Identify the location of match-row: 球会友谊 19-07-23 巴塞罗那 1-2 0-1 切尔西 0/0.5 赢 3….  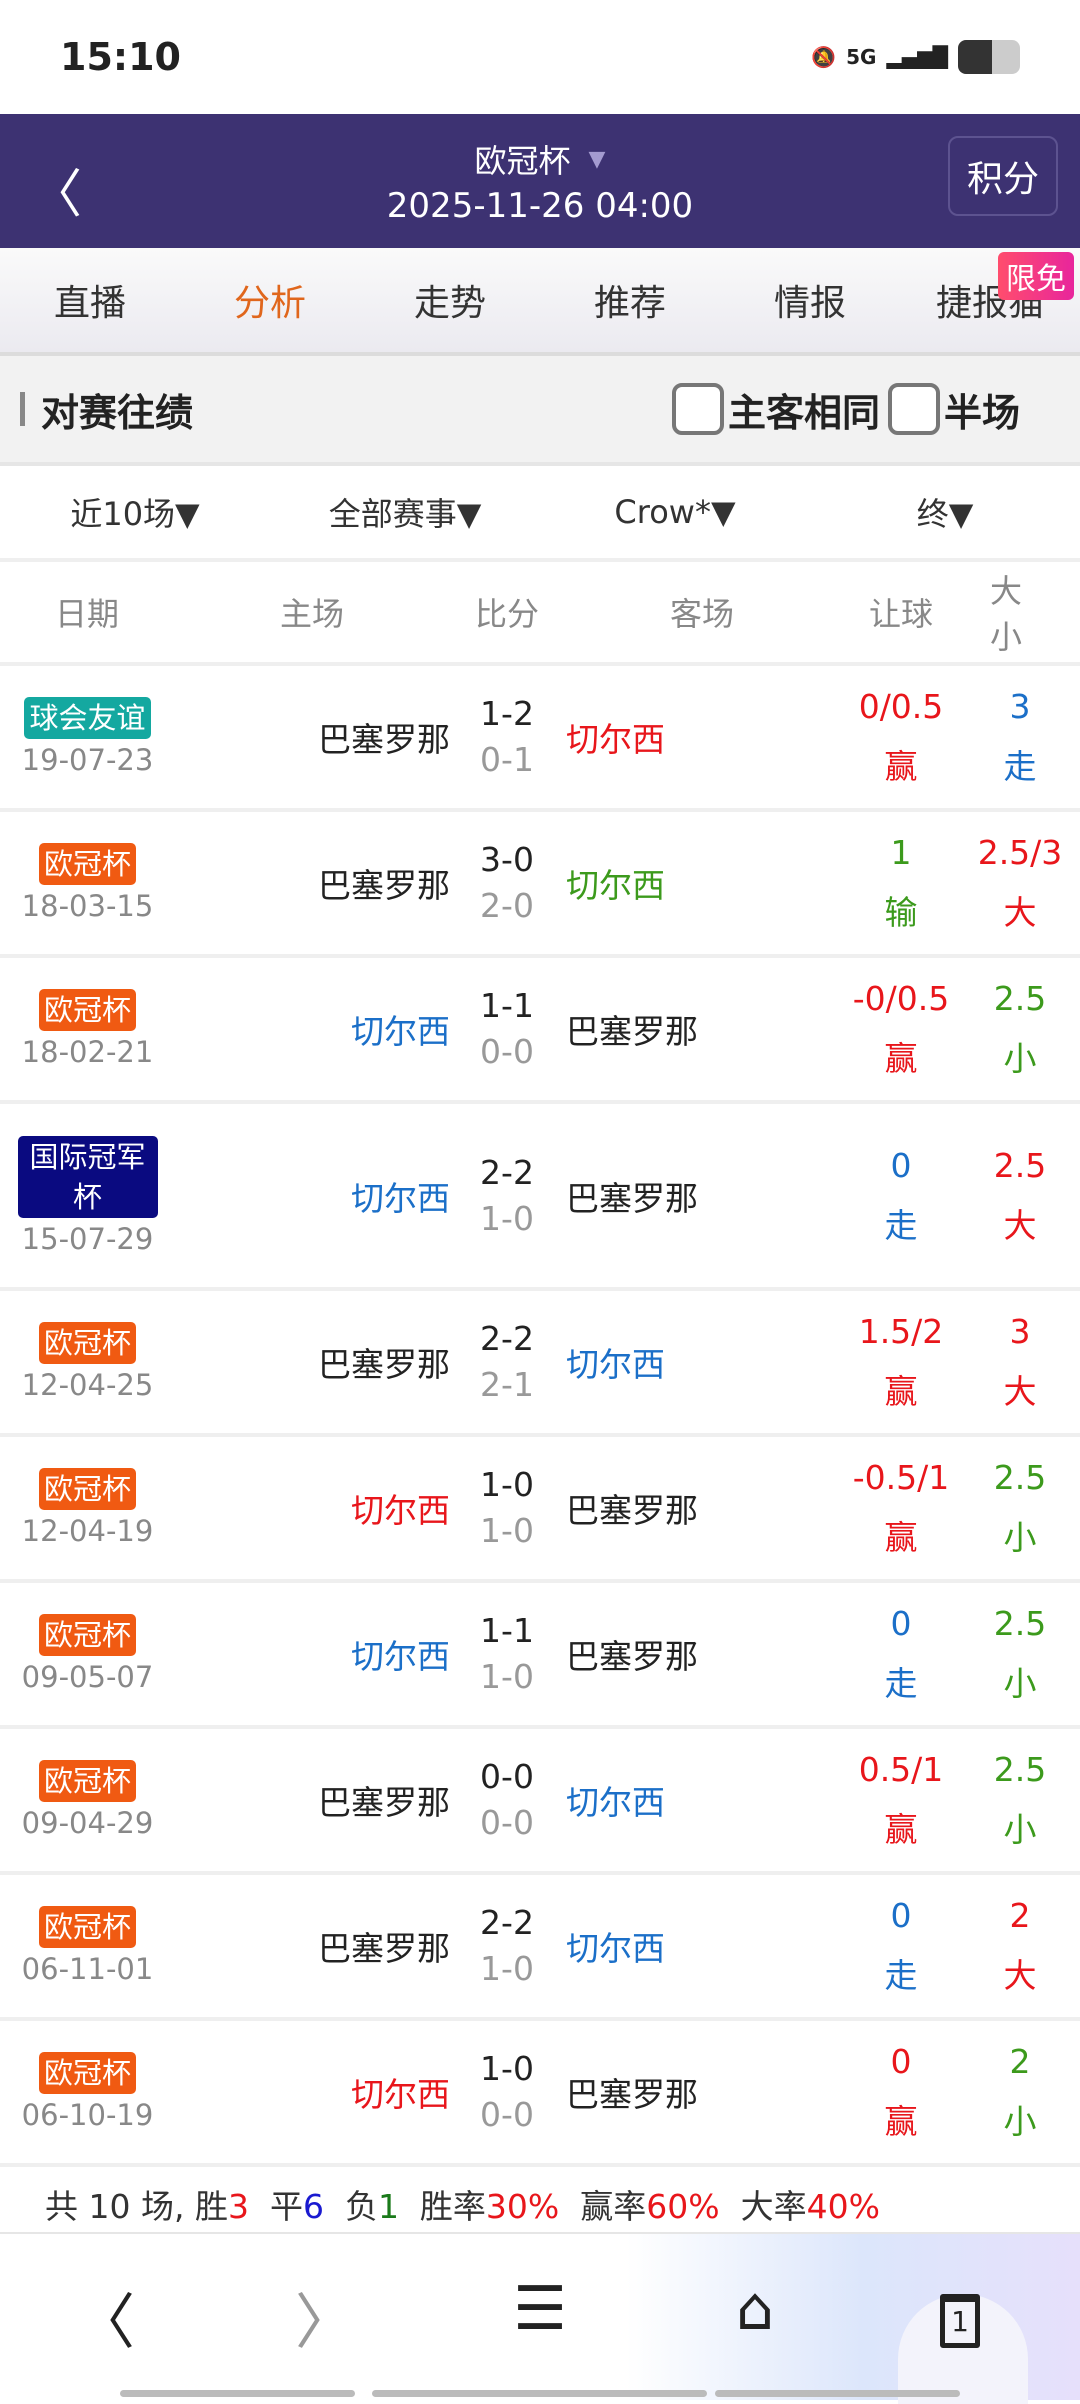
(540, 739).